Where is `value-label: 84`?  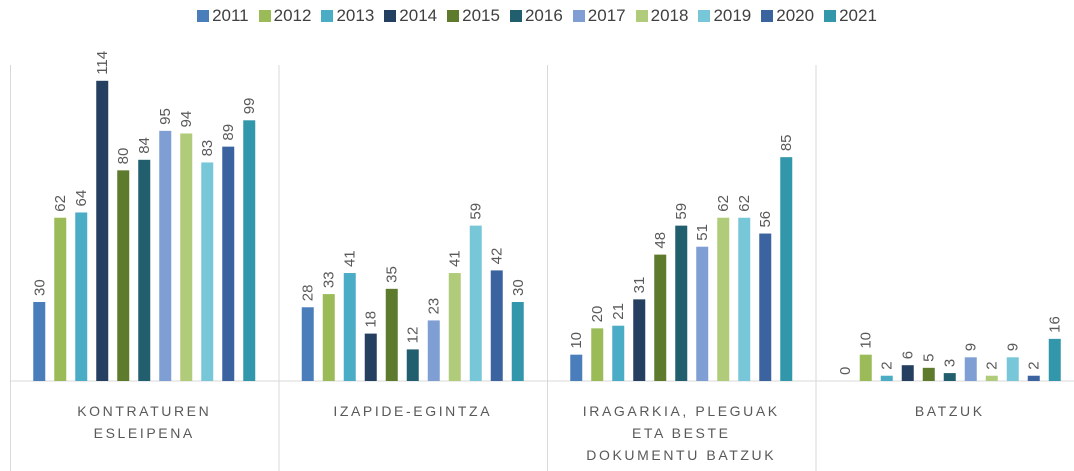
value-label: 84 is located at coordinates (144, 145).